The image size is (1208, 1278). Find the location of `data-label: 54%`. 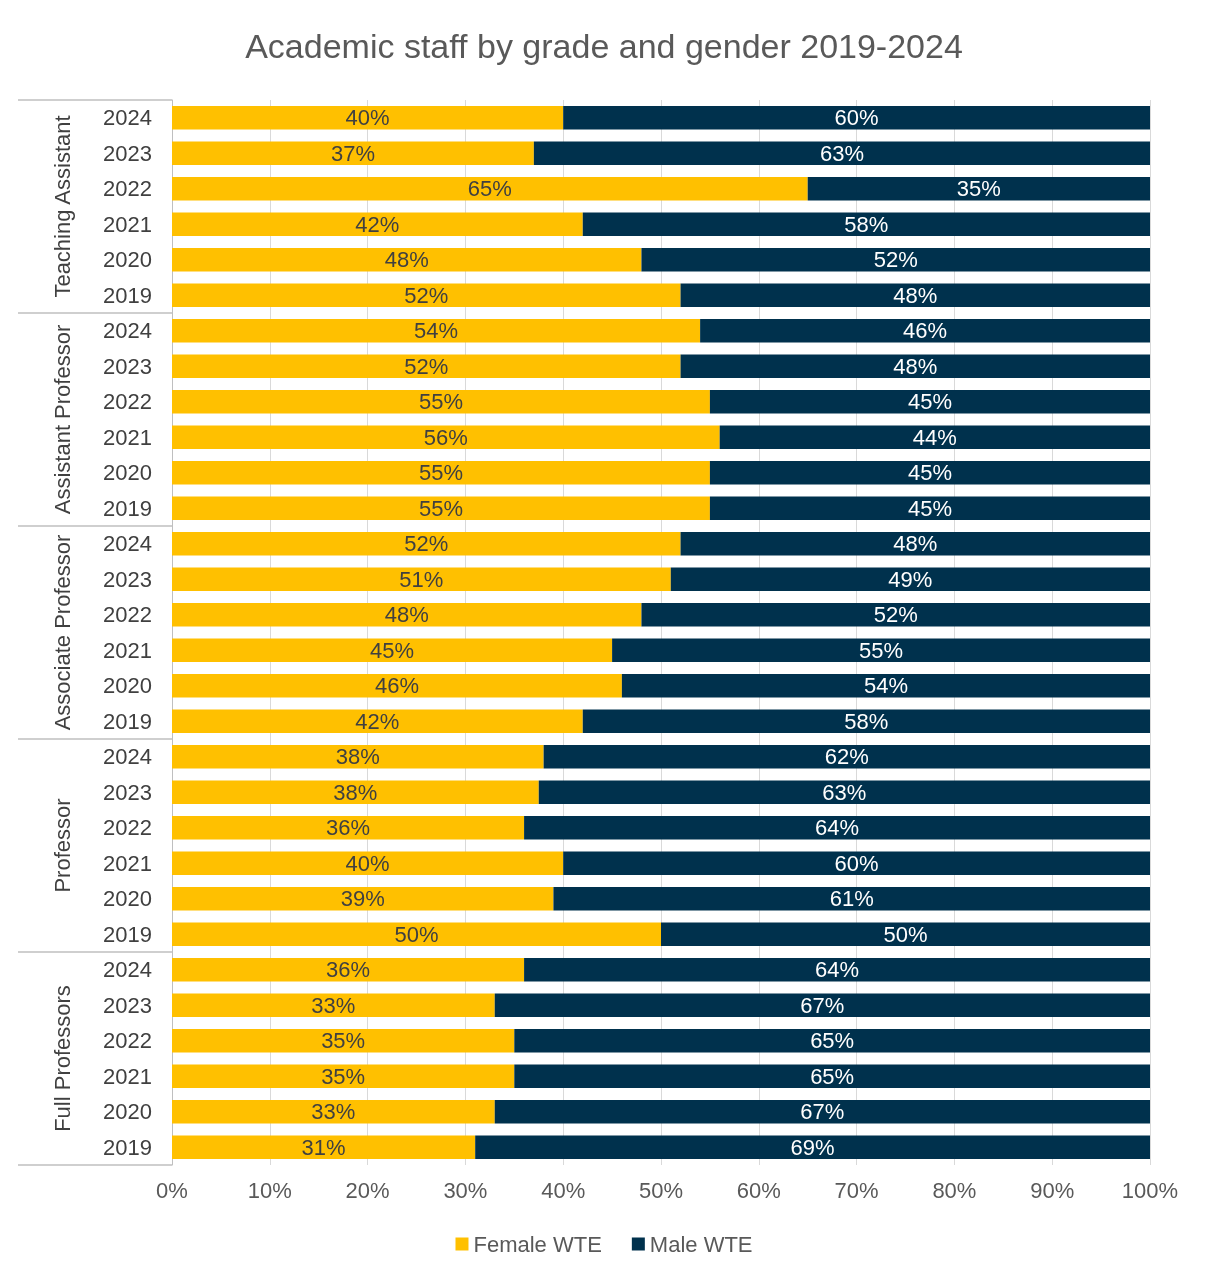

data-label: 54% is located at coordinates (885, 686).